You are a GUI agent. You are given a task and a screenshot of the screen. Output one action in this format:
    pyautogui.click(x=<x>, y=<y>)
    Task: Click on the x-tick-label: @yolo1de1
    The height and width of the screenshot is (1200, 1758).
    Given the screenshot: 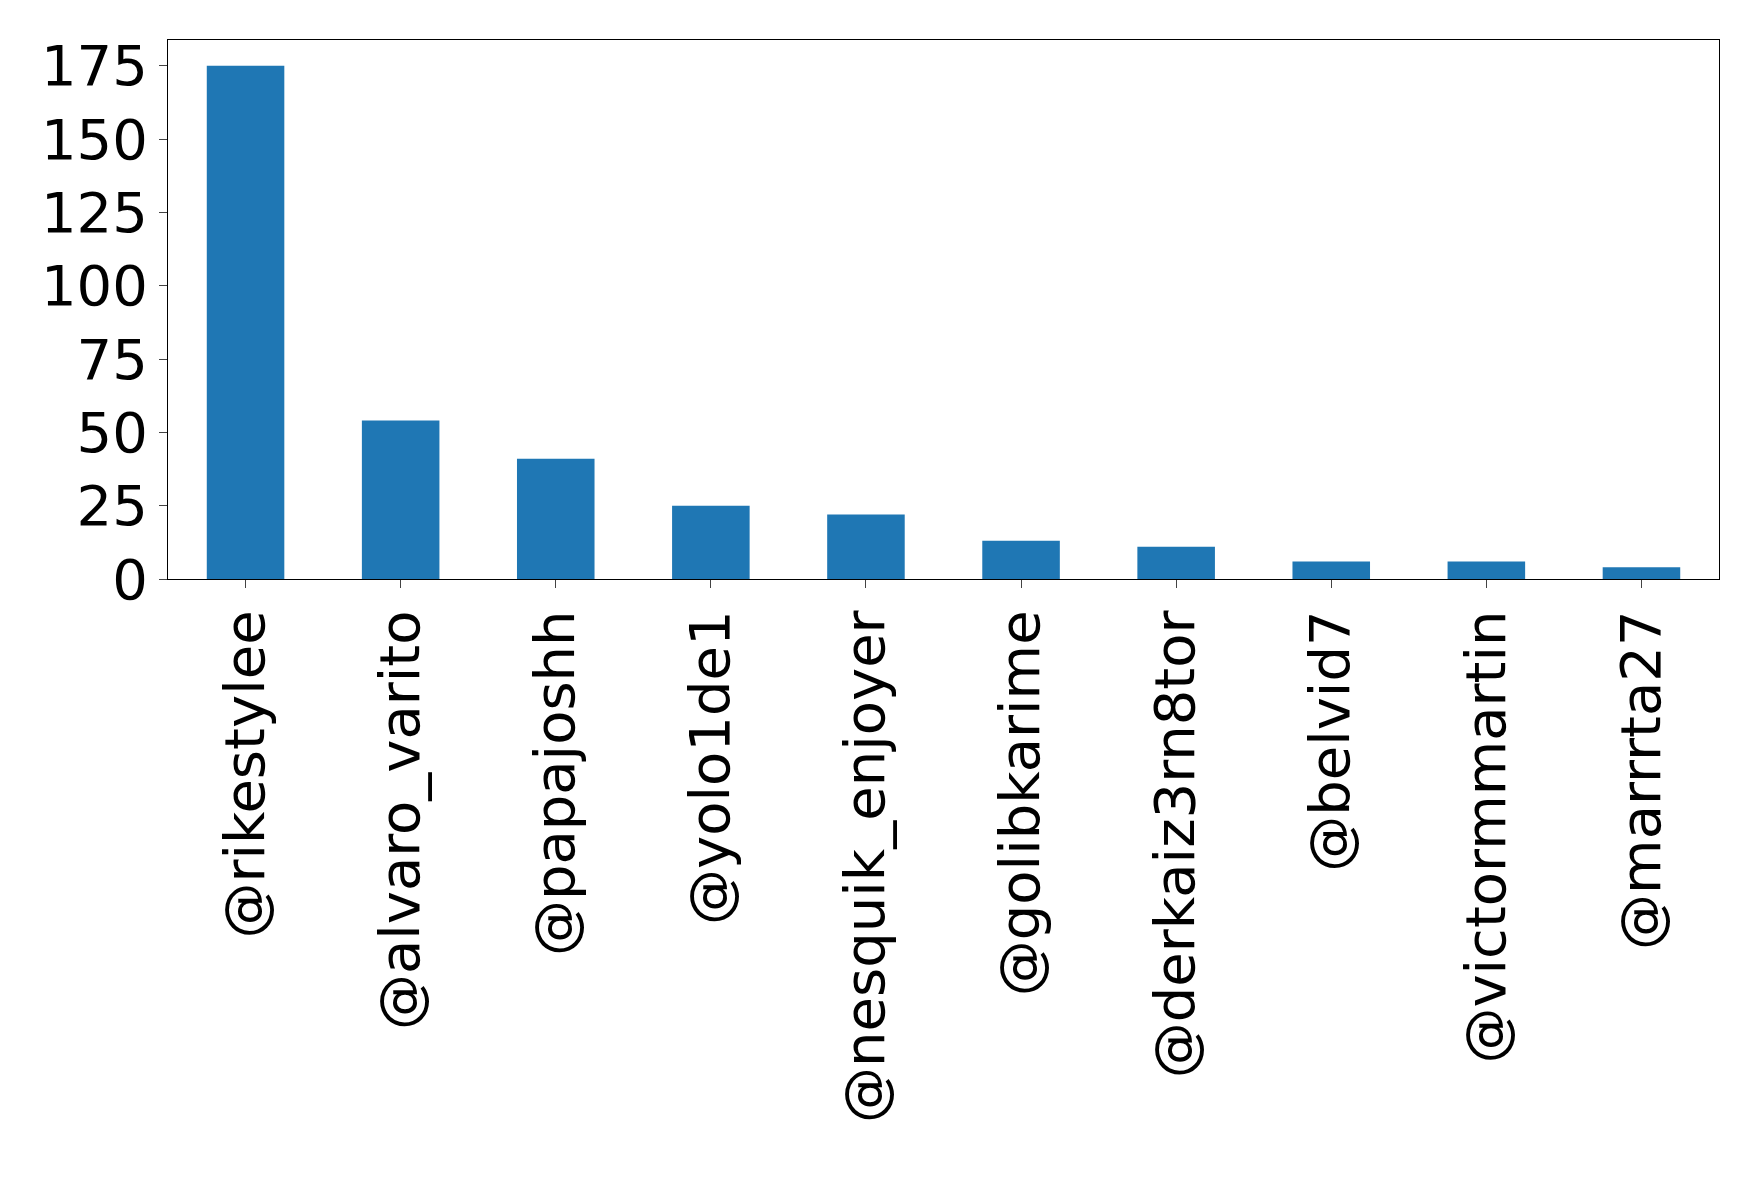 What is the action you would take?
    pyautogui.click(x=710, y=767)
    